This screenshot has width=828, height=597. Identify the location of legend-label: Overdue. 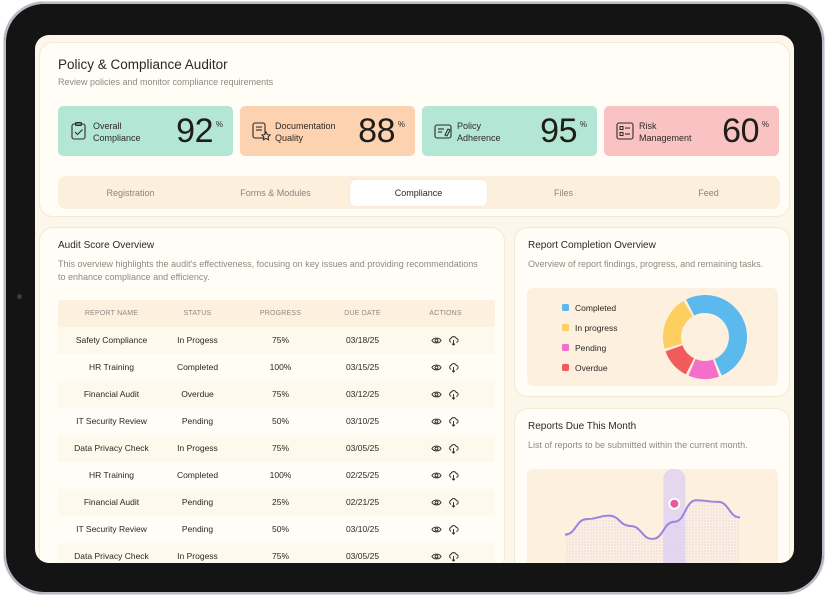
(591, 368).